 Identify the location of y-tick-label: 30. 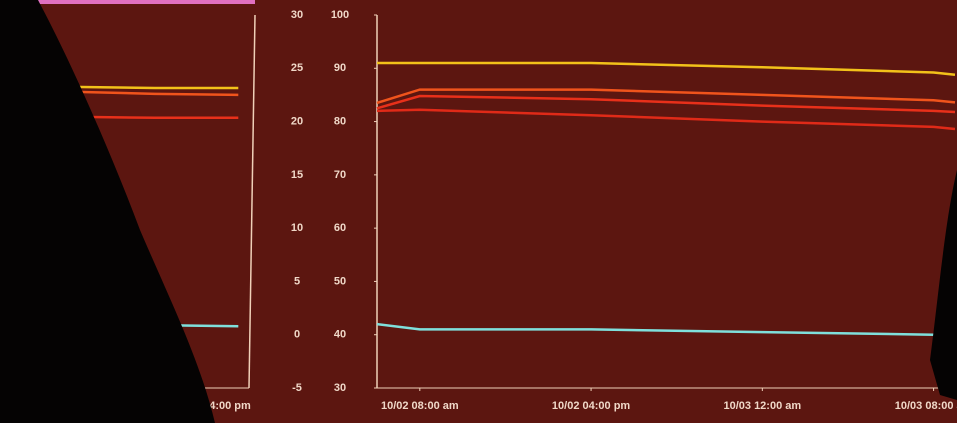
(340, 388).